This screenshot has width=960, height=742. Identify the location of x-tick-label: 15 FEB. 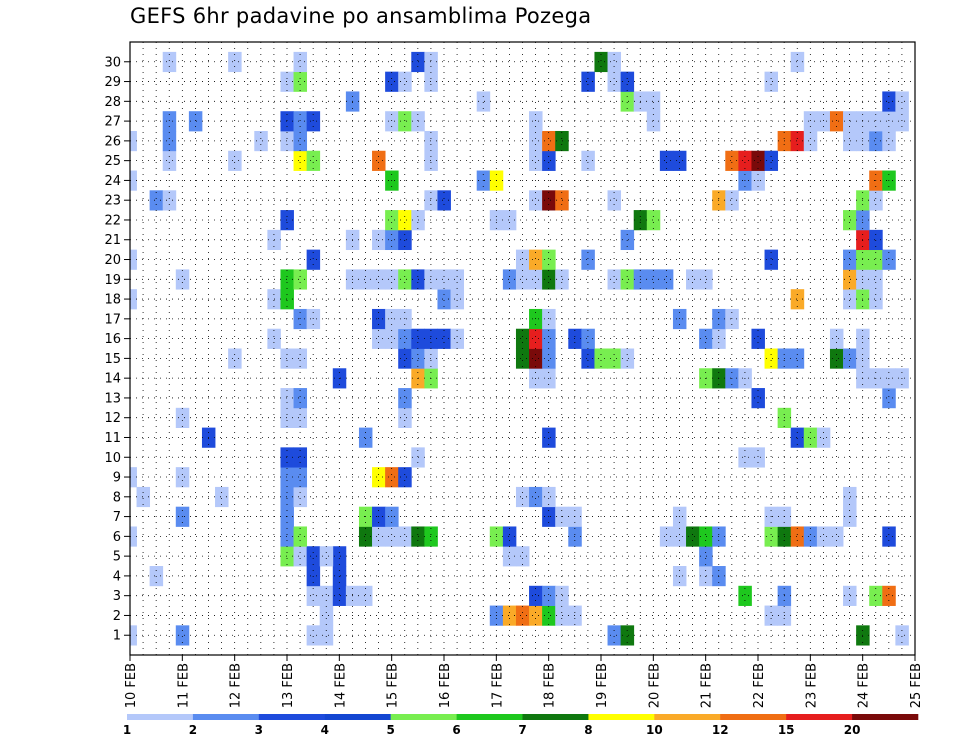
(393, 685).